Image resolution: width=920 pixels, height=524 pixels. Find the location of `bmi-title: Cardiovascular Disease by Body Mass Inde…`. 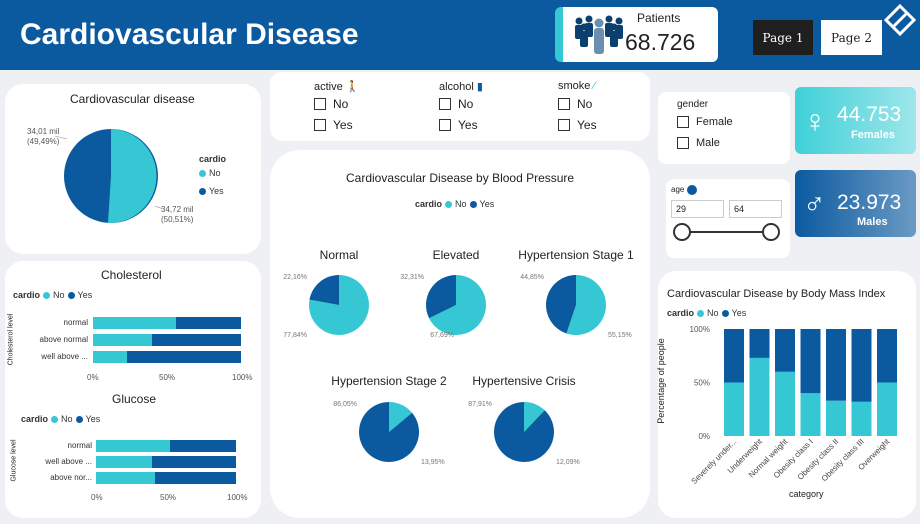

bmi-title: Cardiovascular Disease by Body Mass Inde… is located at coordinates (776, 294).